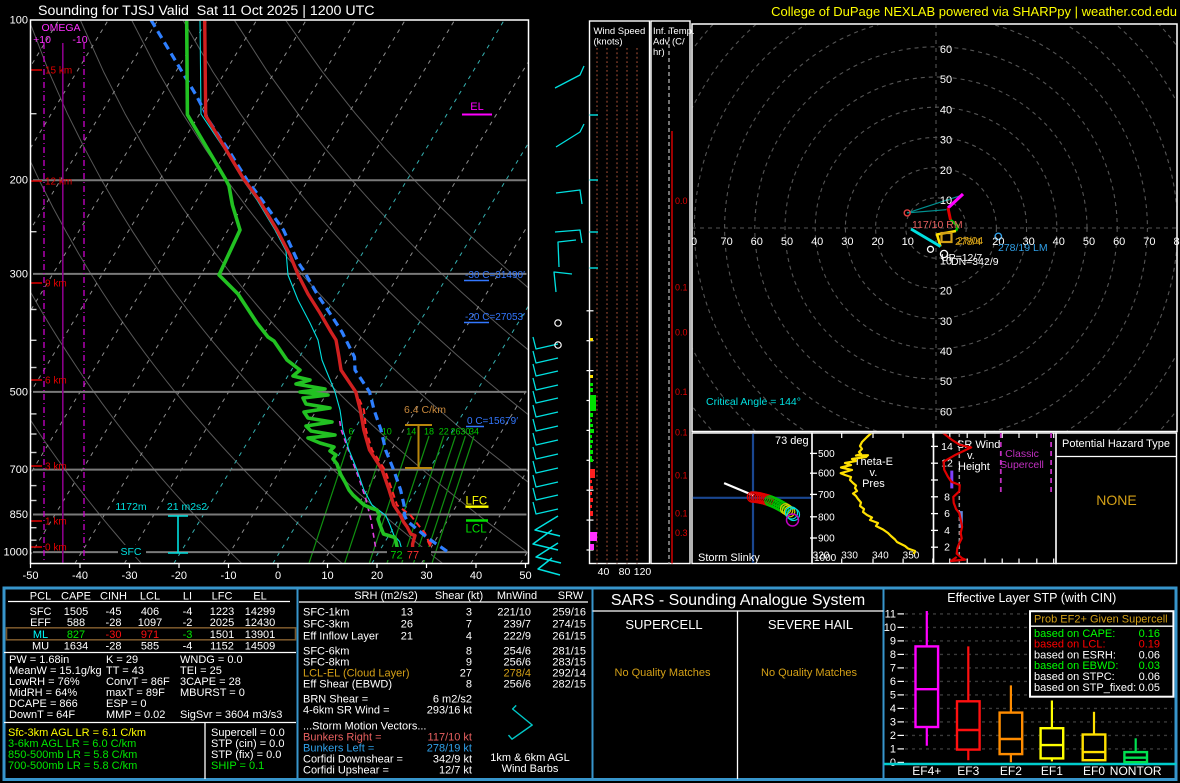 The image size is (1180, 783). What do you see at coordinates (1070, 645) in the screenshot?
I see `svg-text: based on LCL:` at bounding box center [1070, 645].